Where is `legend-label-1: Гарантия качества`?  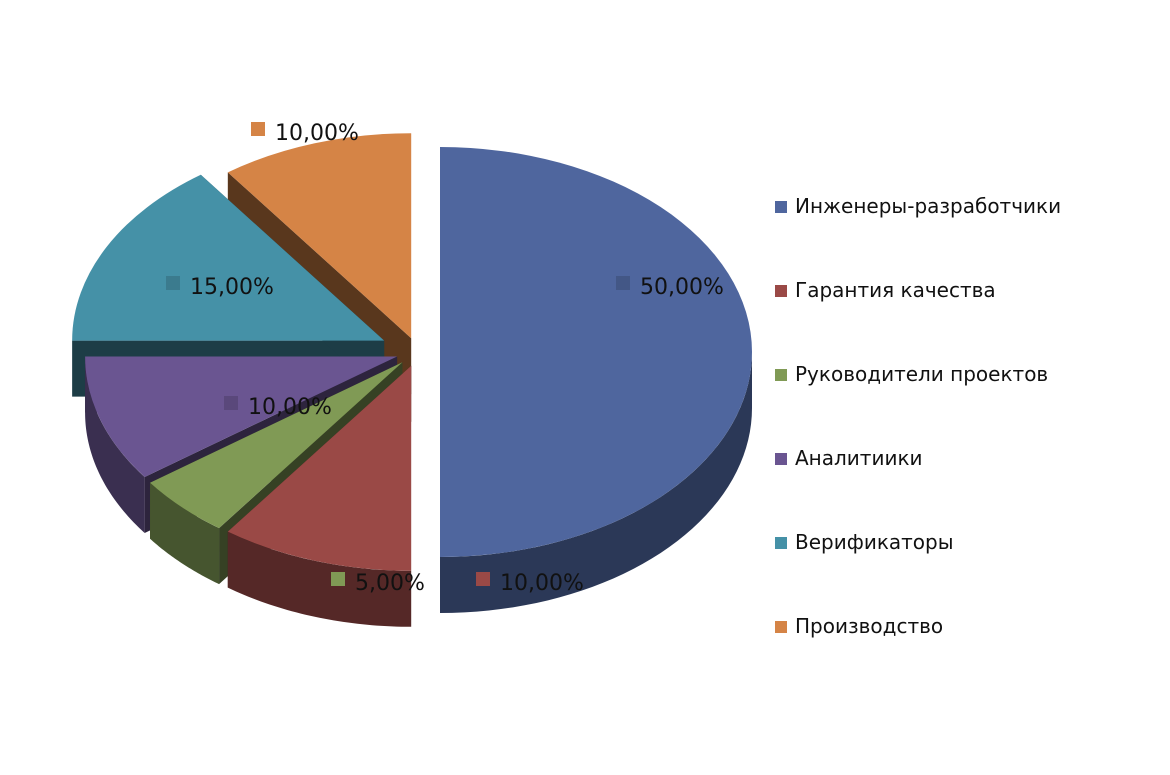
legend-label-1: Гарантия качества is located at coordinates (895, 290).